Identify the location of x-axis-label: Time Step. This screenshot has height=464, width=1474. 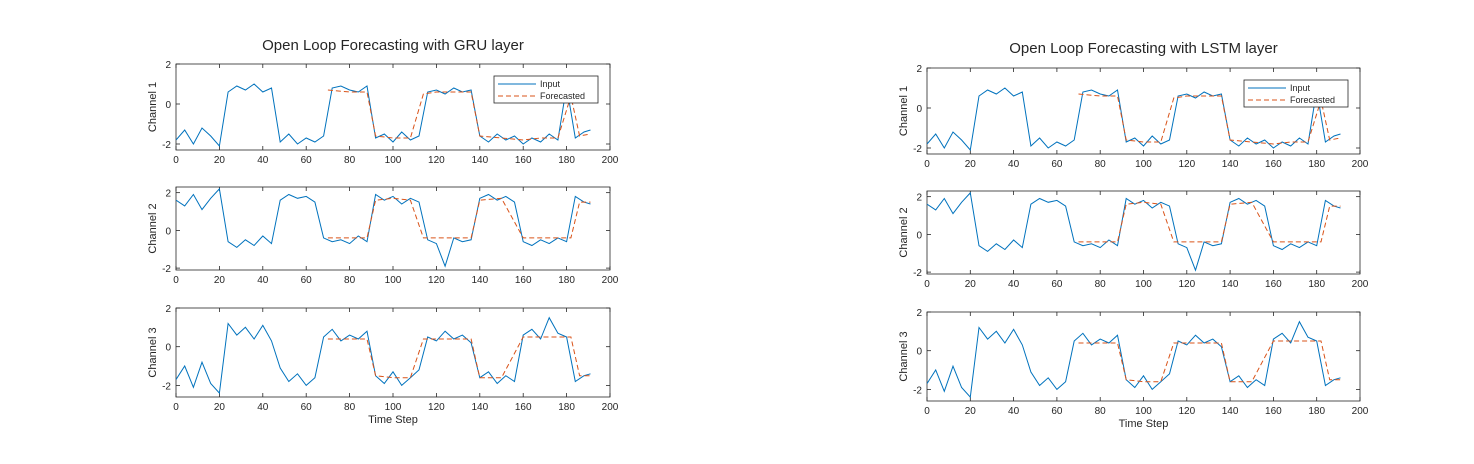
(393, 420).